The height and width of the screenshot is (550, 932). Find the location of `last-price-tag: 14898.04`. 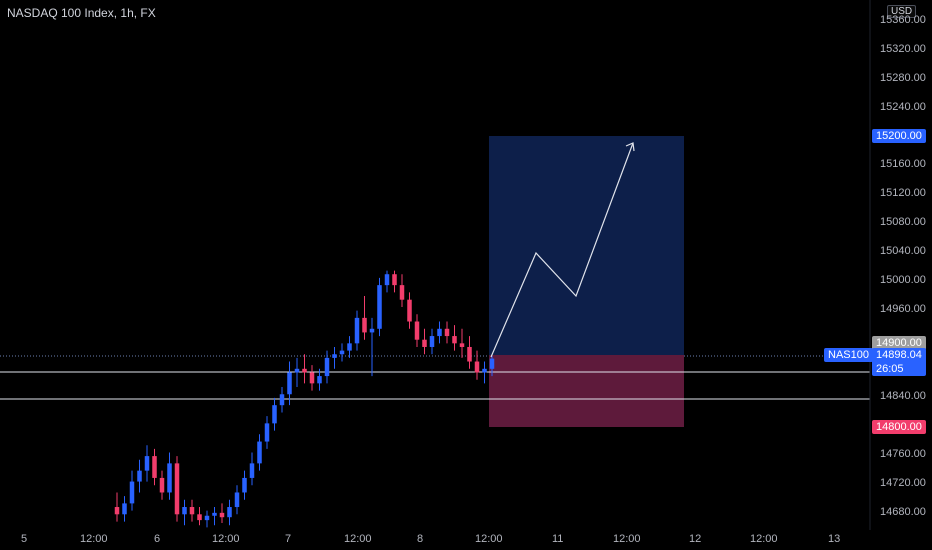

last-price-tag: 14898.04 is located at coordinates (899, 355).